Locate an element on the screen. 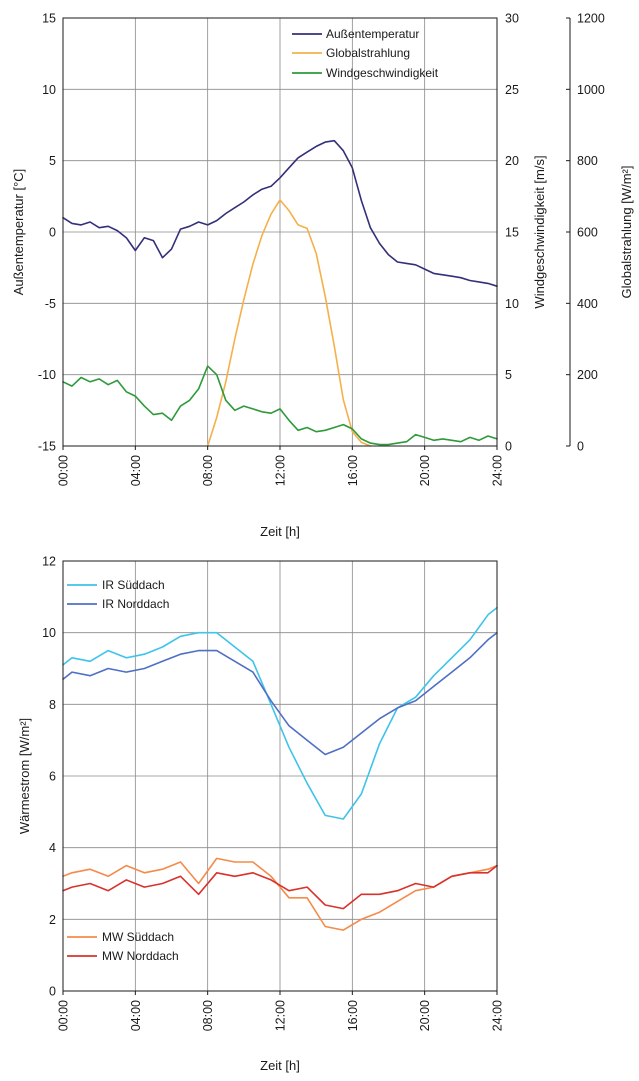 This screenshot has width=639, height=1081. heat-flux-y-axis-tick-label: 2 is located at coordinates (52, 920).